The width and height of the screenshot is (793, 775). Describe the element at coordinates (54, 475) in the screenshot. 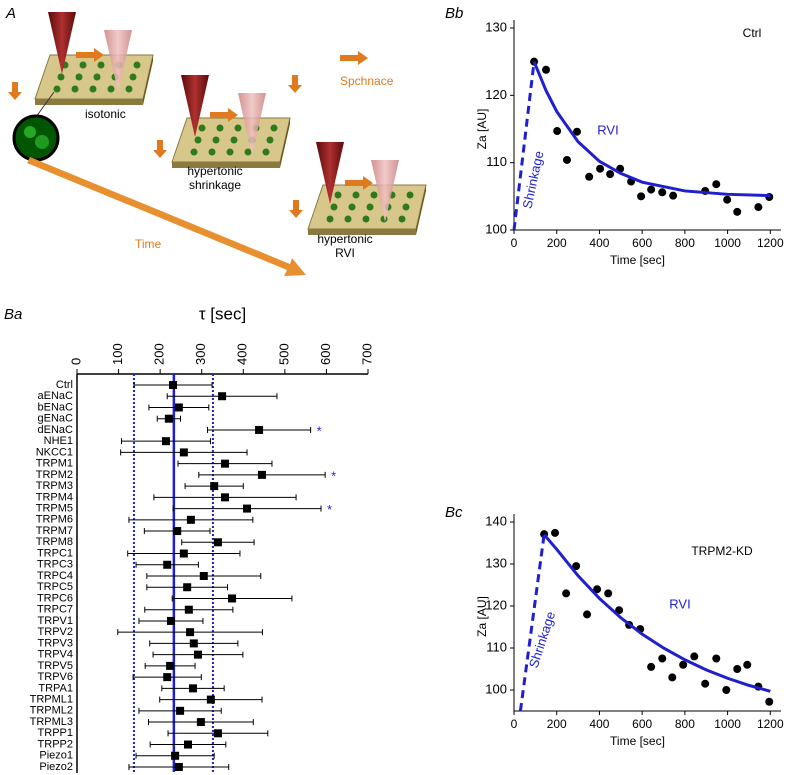

I see `category-label: TRPM2` at that location.